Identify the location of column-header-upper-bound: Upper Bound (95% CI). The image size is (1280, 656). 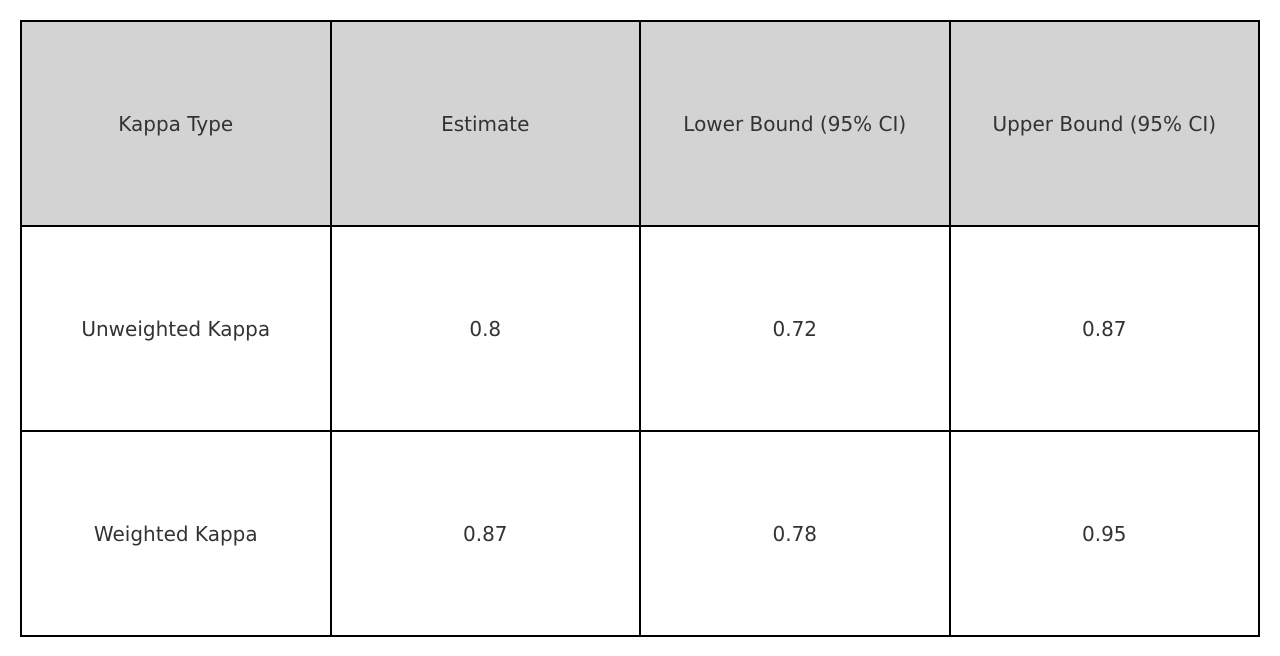
(1104, 123).